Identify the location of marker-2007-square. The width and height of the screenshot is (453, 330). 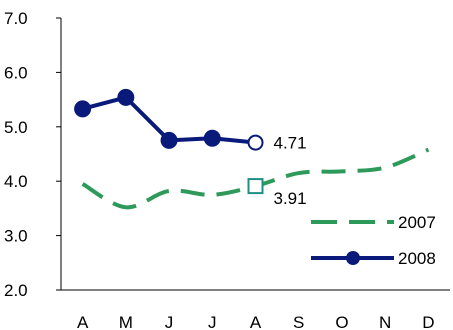
(255, 186).